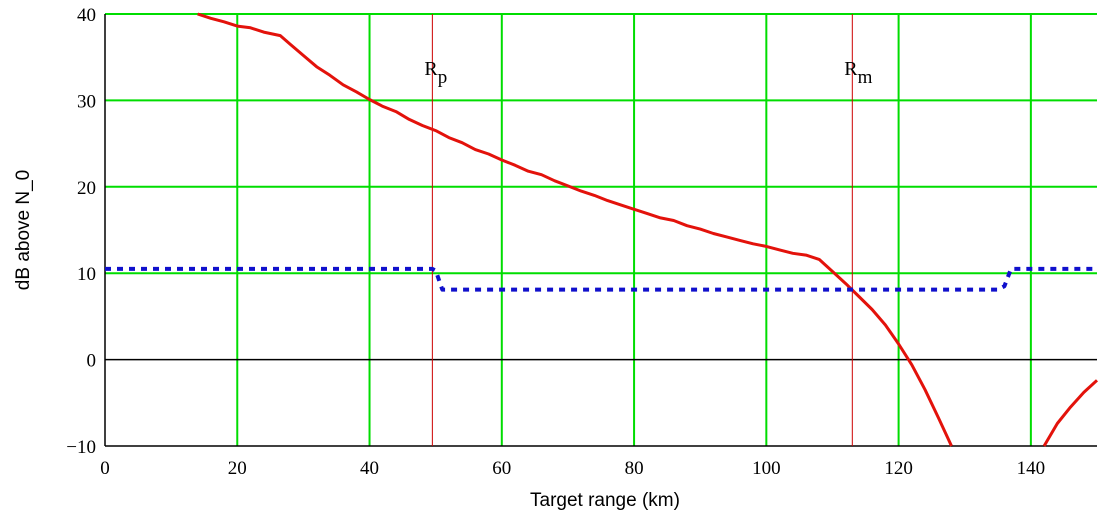 This screenshot has height=521, width=1107. I want to click on ref-label-m: Rm, so click(858, 73).